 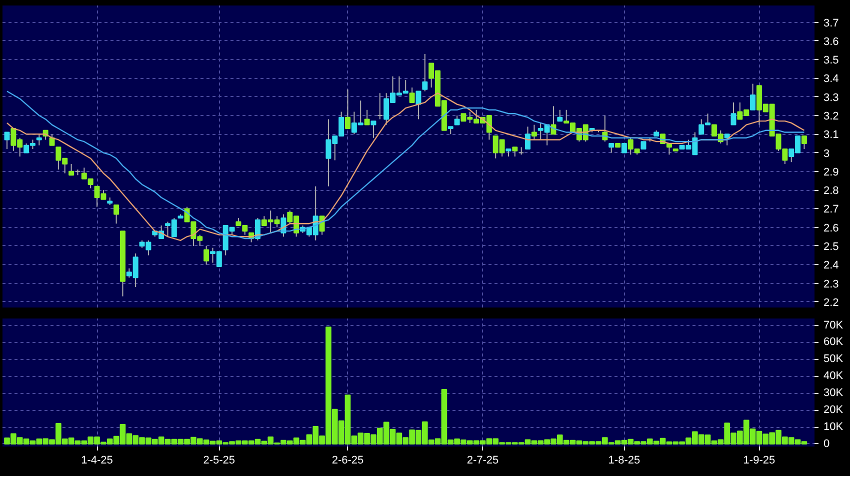 I want to click on y-tick-label: 30K, so click(x=834, y=393).